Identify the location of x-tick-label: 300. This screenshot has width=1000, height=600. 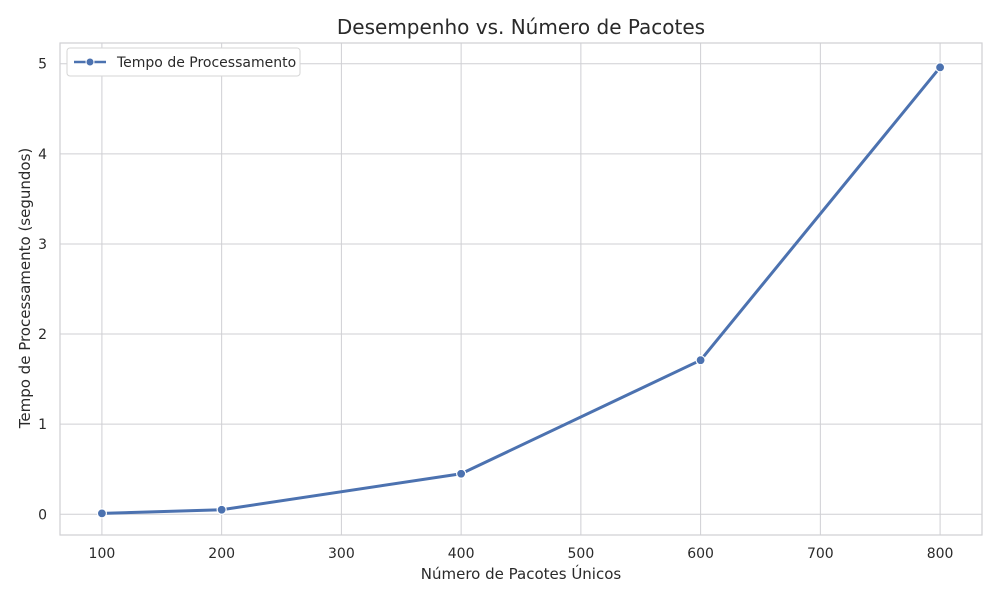
(341, 554).